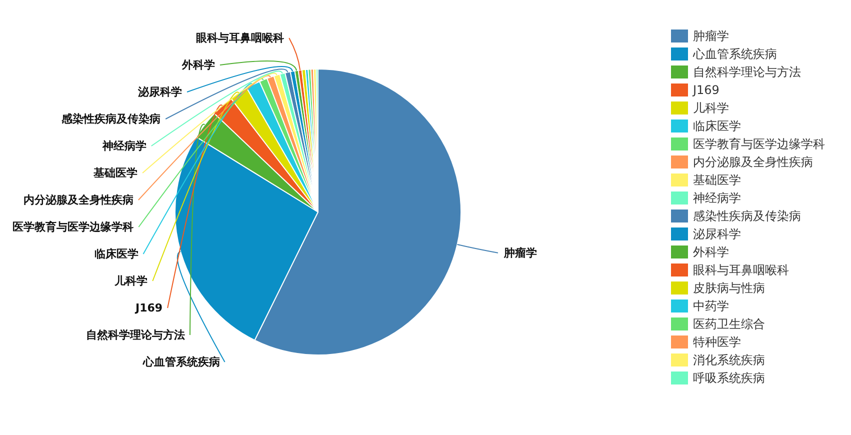 This screenshot has height=435, width=851. I want to click on slice-label: 自然科学理论与方法, so click(135, 335).